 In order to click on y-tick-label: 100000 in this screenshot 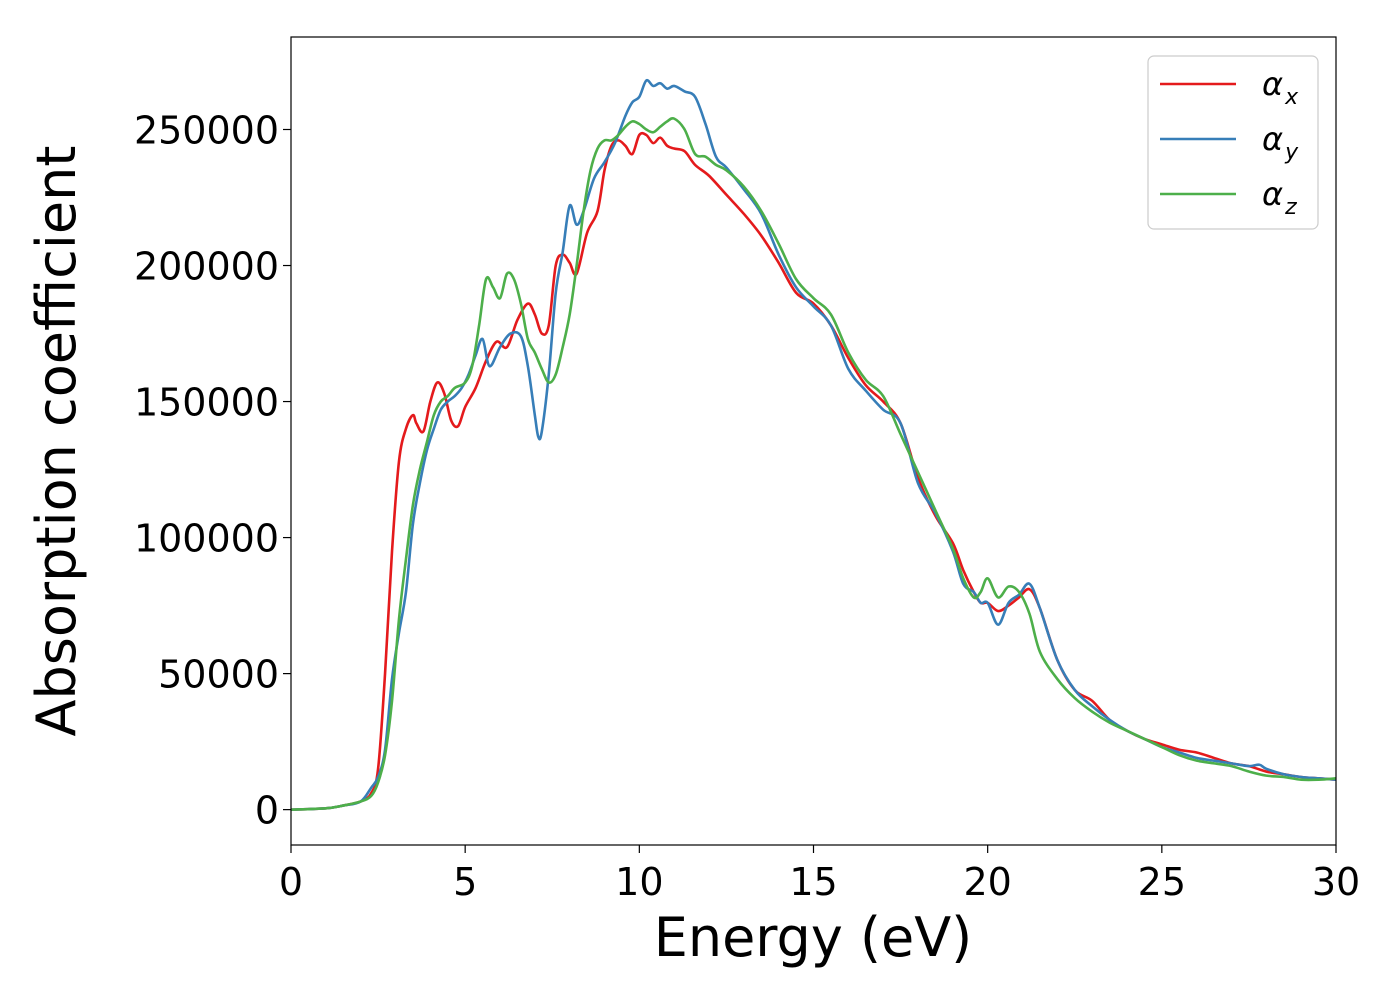, I will do `click(206, 539)`.